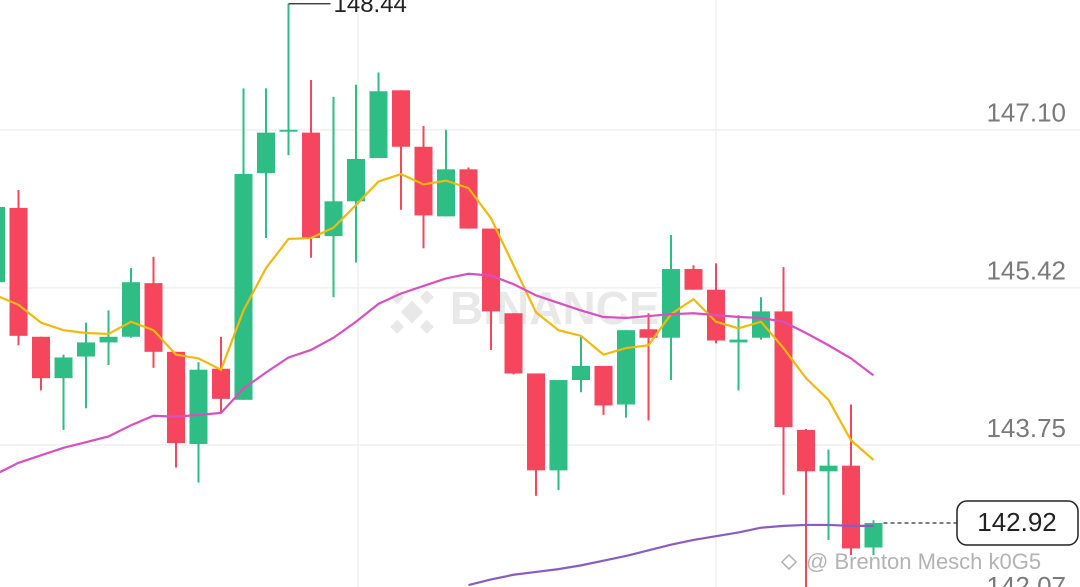  I want to click on ma-line, so click(671, 555).